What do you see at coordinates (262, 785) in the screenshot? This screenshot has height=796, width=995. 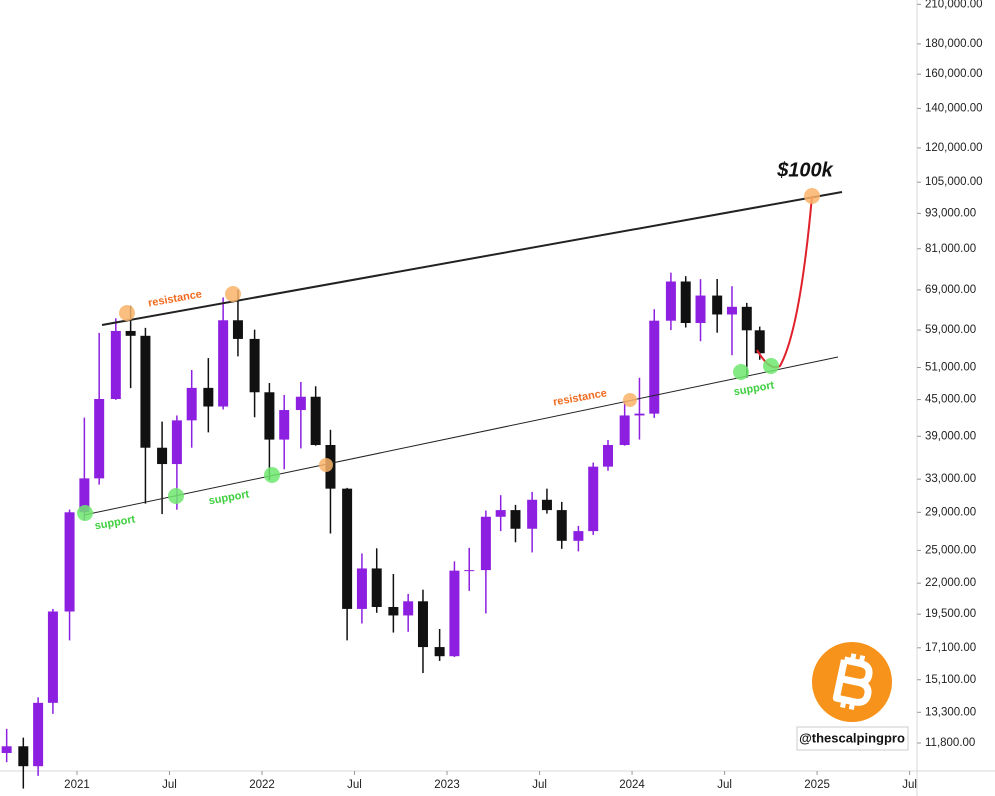 I see `x-tick-label: 2022` at bounding box center [262, 785].